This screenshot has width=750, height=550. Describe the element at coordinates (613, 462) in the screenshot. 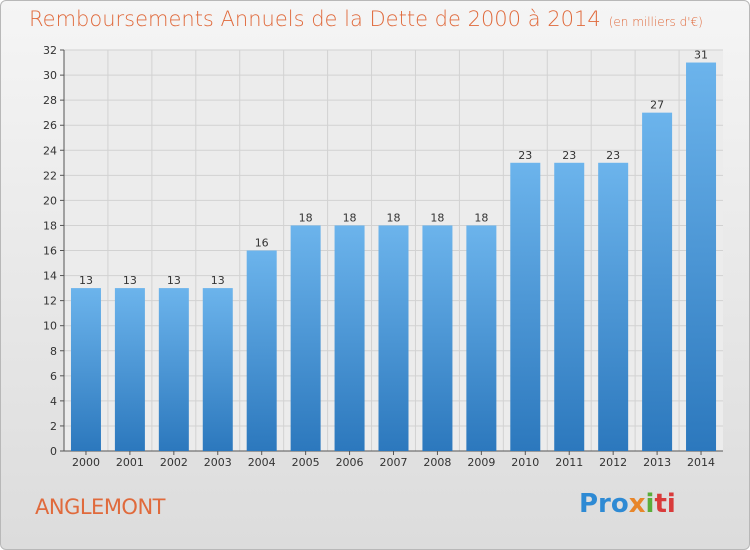

I see `x-tick-label: 2012` at that location.